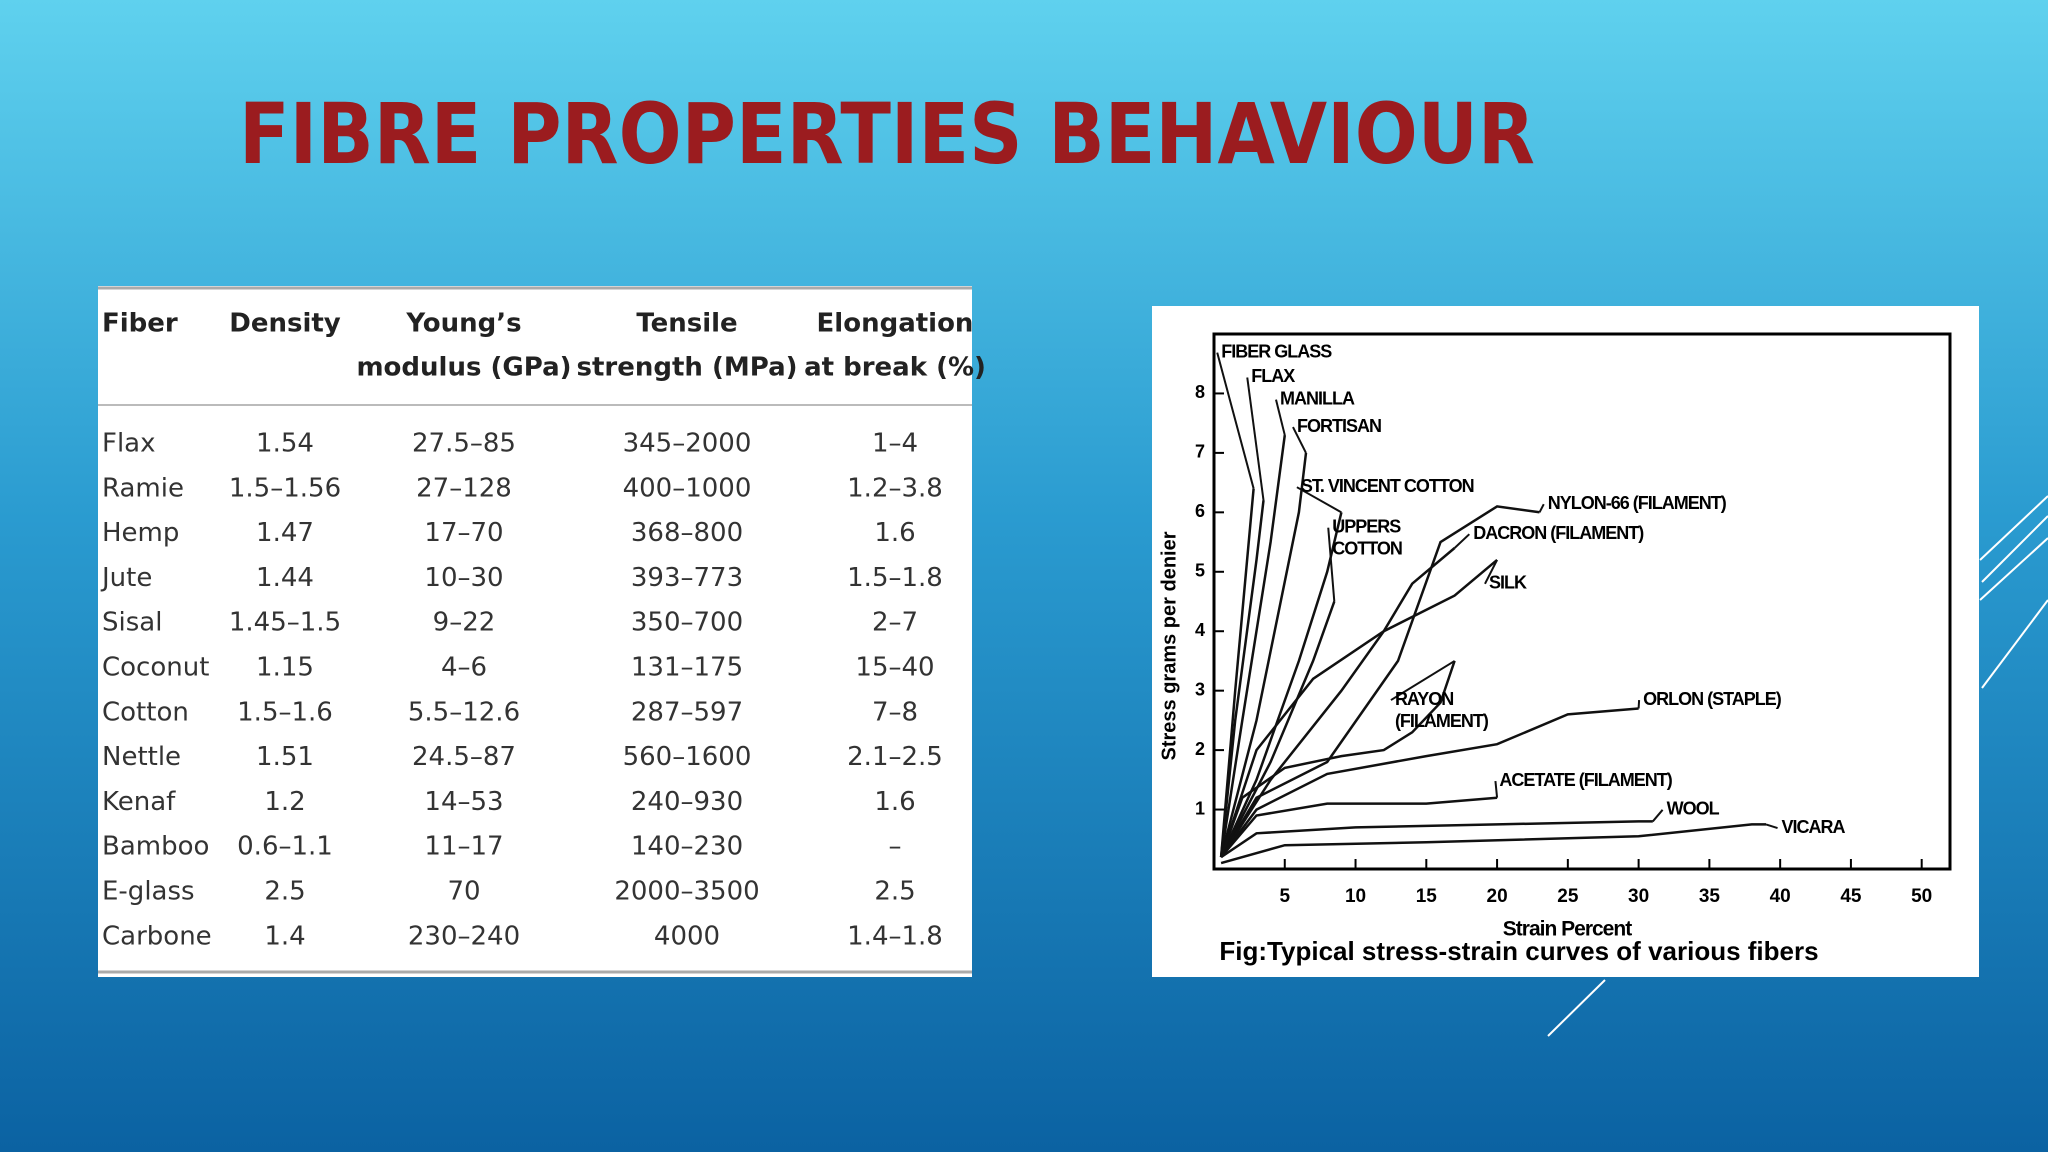 The image size is (2048, 1152). I want to click on column-header: modulus (GPa), so click(463, 368).